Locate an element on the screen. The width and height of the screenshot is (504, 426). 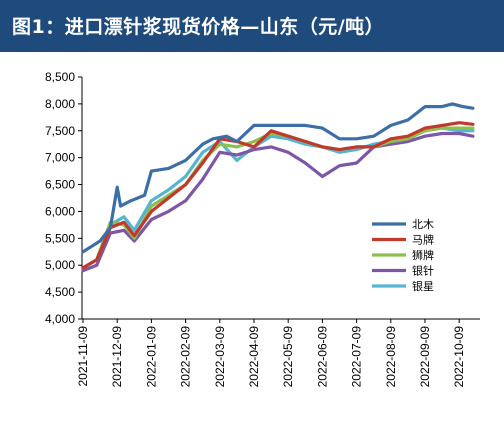
y-tick-label: 4,000 is located at coordinates (60, 319).